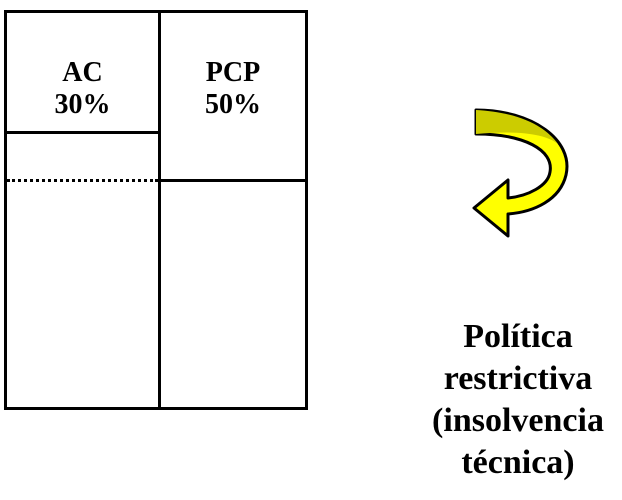 This screenshot has height=500, width=622. Describe the element at coordinates (159, 210) in the screenshot. I see `vertical-divider` at that location.